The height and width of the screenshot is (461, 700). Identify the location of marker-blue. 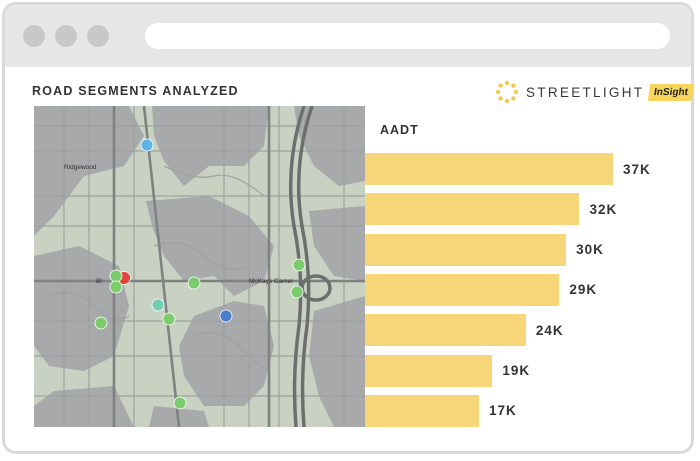
(226, 316).